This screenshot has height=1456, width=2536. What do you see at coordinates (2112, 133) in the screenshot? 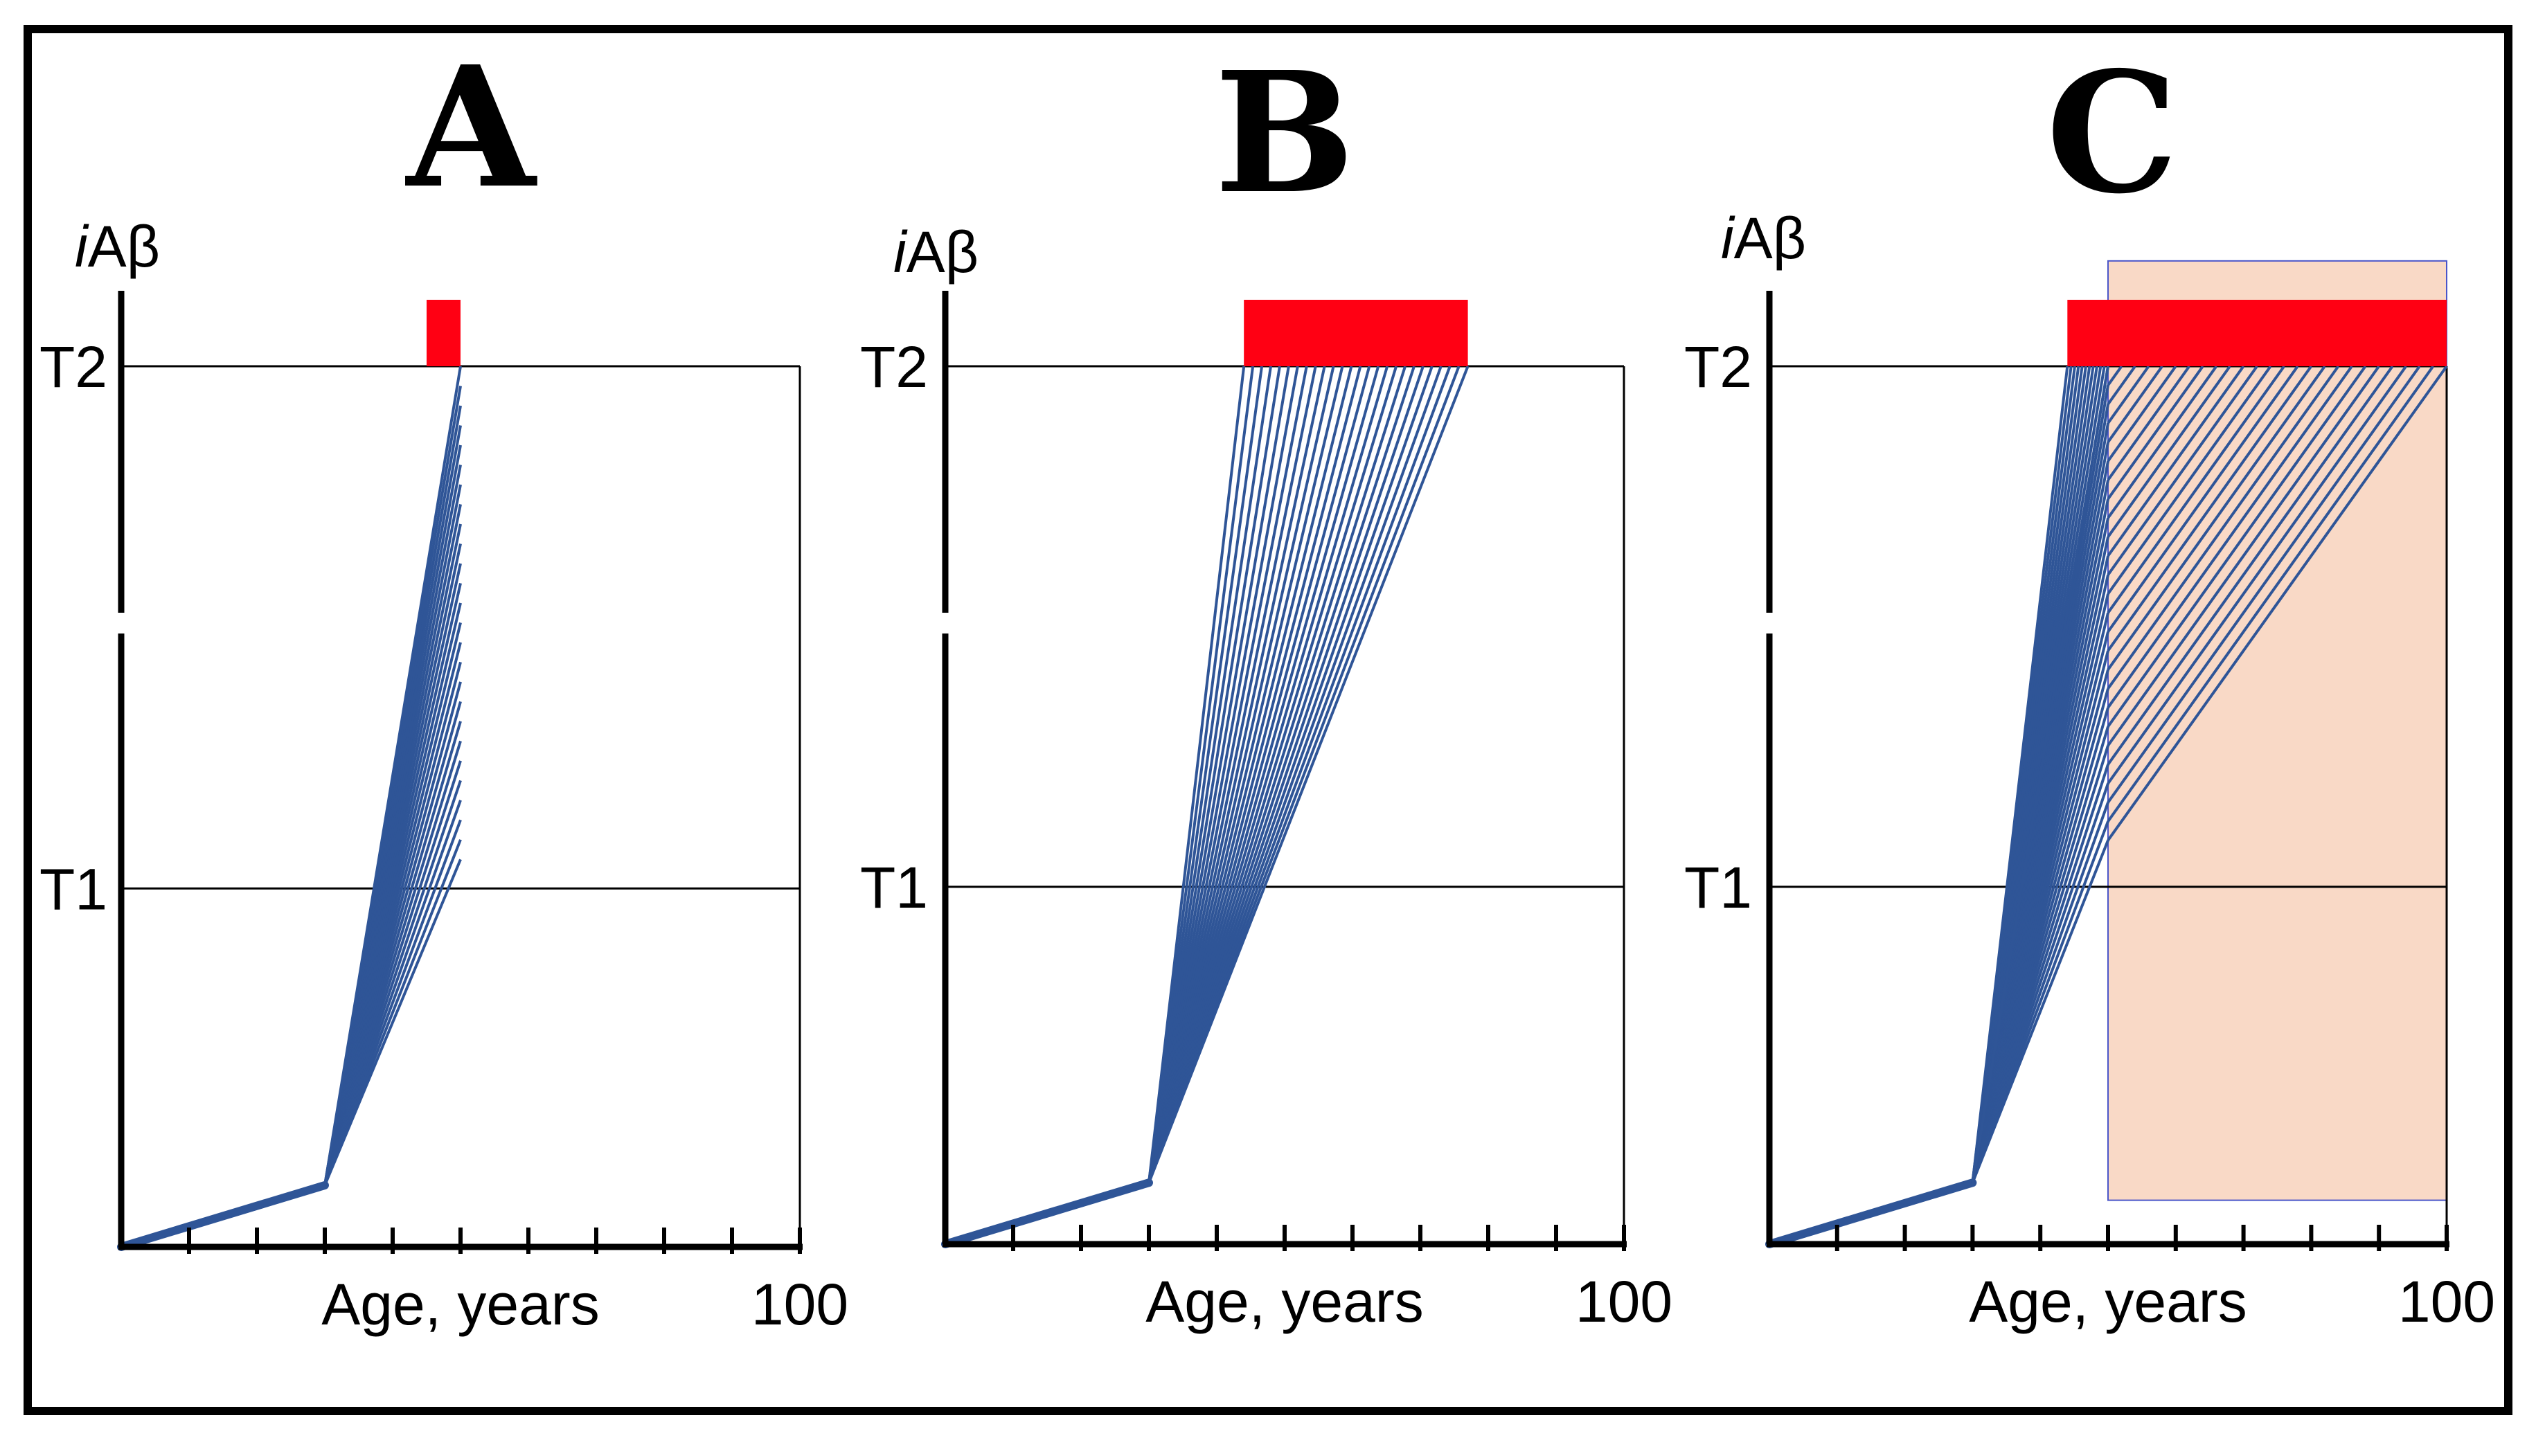
I see `panel-letter: C` at bounding box center [2112, 133].